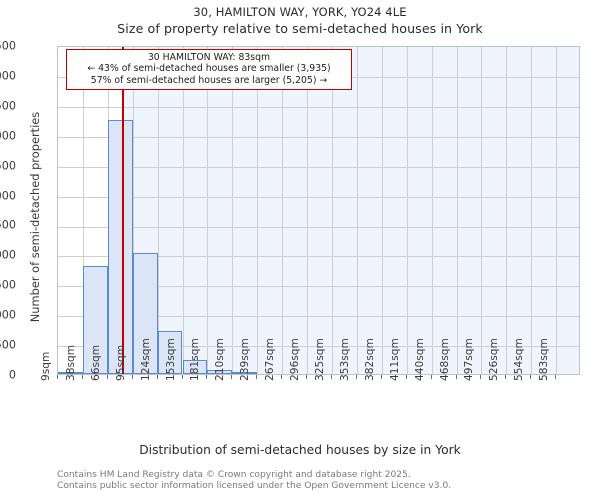 The width and height of the screenshot is (600, 500). Describe the element at coordinates (419, 359) in the screenshot. I see `x-axis-tick-label: 440sqm` at that location.